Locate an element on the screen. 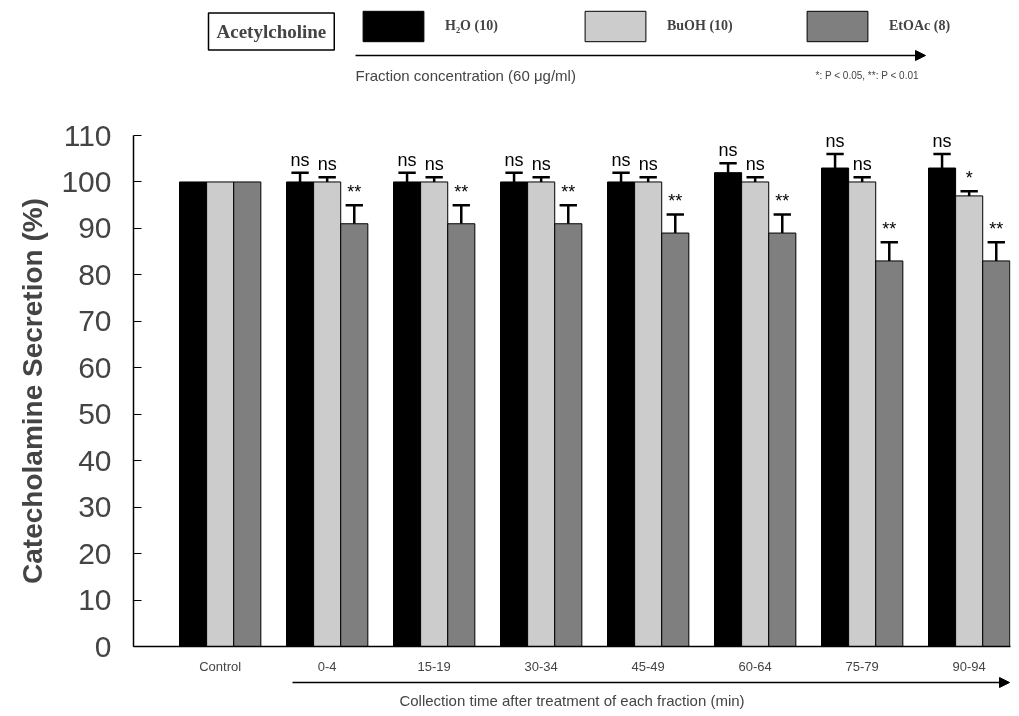 The image size is (1019, 716). legend-title: Fraction concentration (60 μg/ml) is located at coordinates (465, 75).